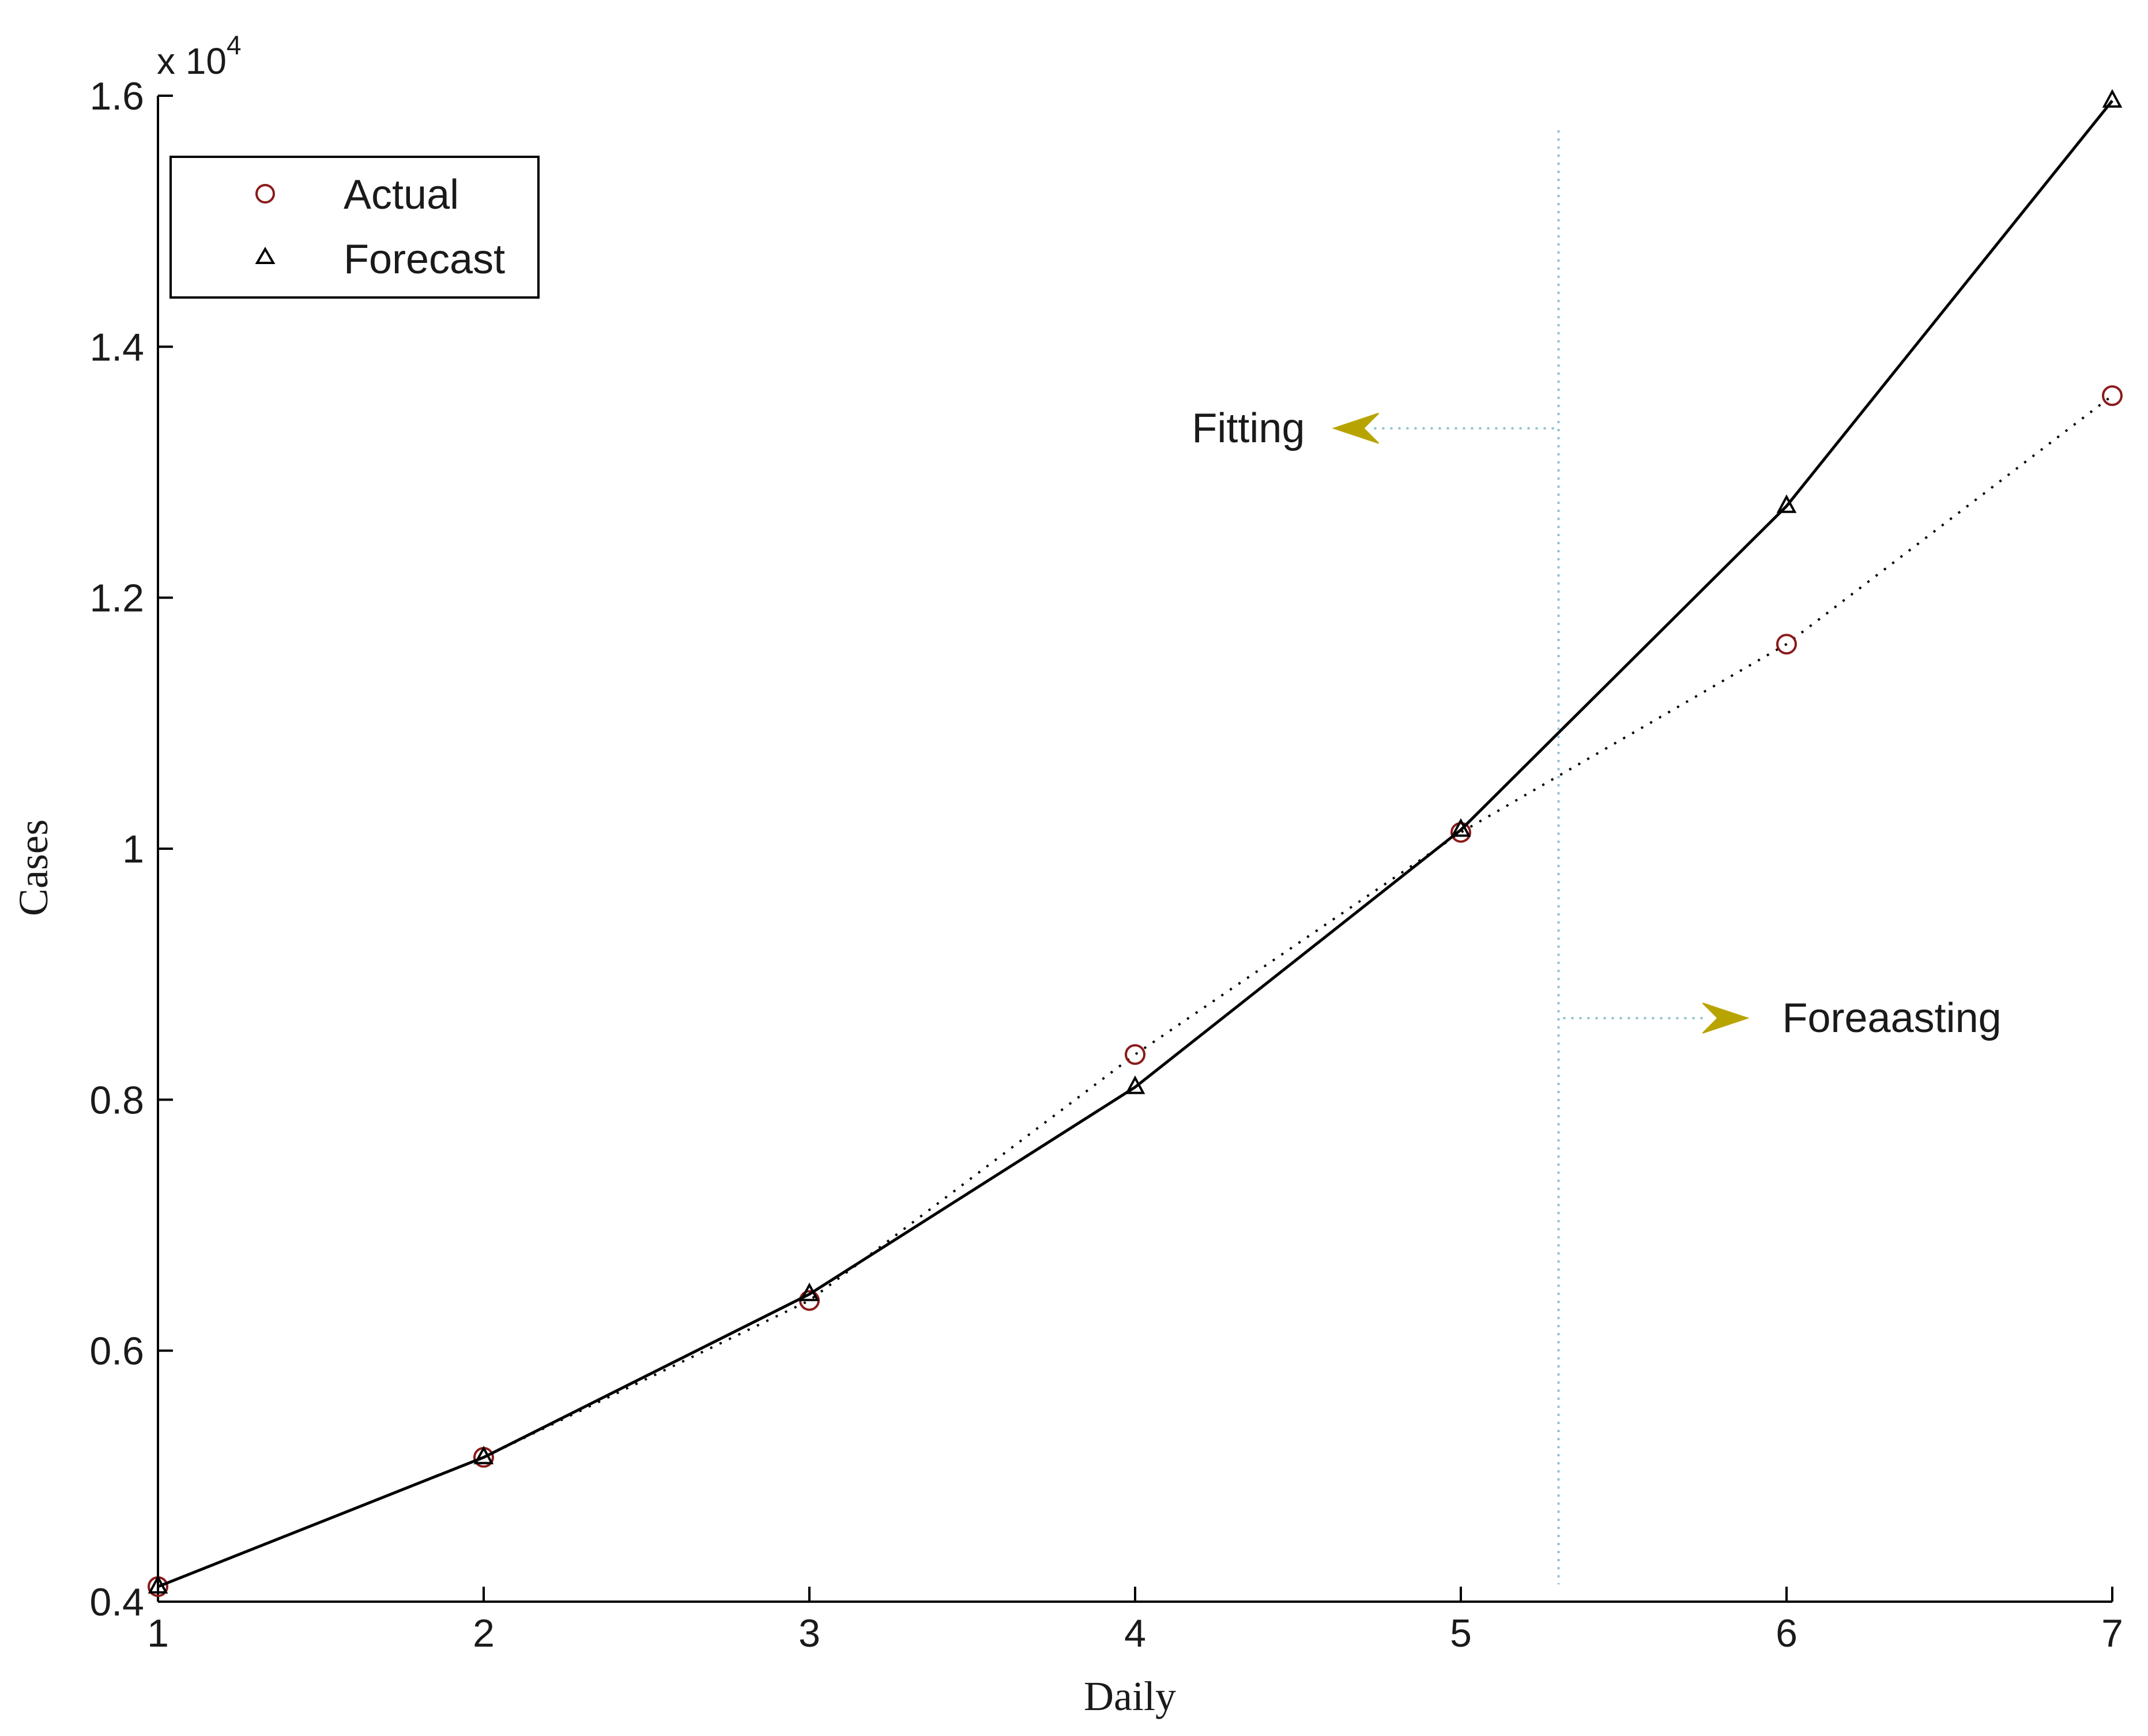 This screenshot has width=2148, height=1736. What do you see at coordinates (809, 1633) in the screenshot?
I see `x-tick-label: 3` at bounding box center [809, 1633].